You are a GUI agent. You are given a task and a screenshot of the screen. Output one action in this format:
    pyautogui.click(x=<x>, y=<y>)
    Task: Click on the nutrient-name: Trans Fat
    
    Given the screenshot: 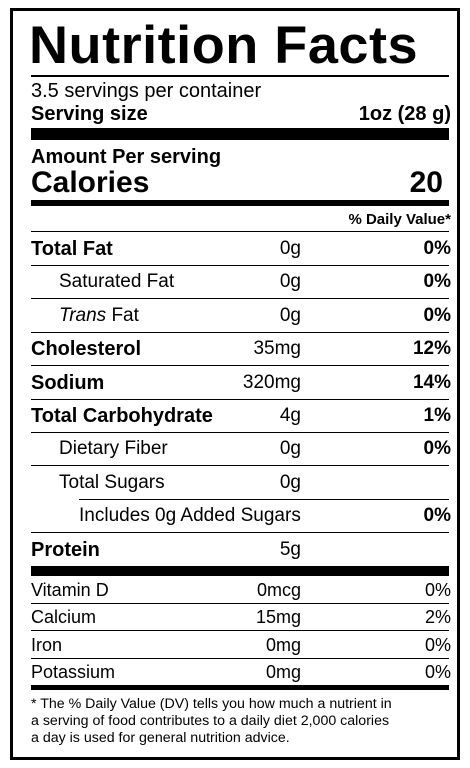 What is the action you would take?
    pyautogui.click(x=99, y=315)
    